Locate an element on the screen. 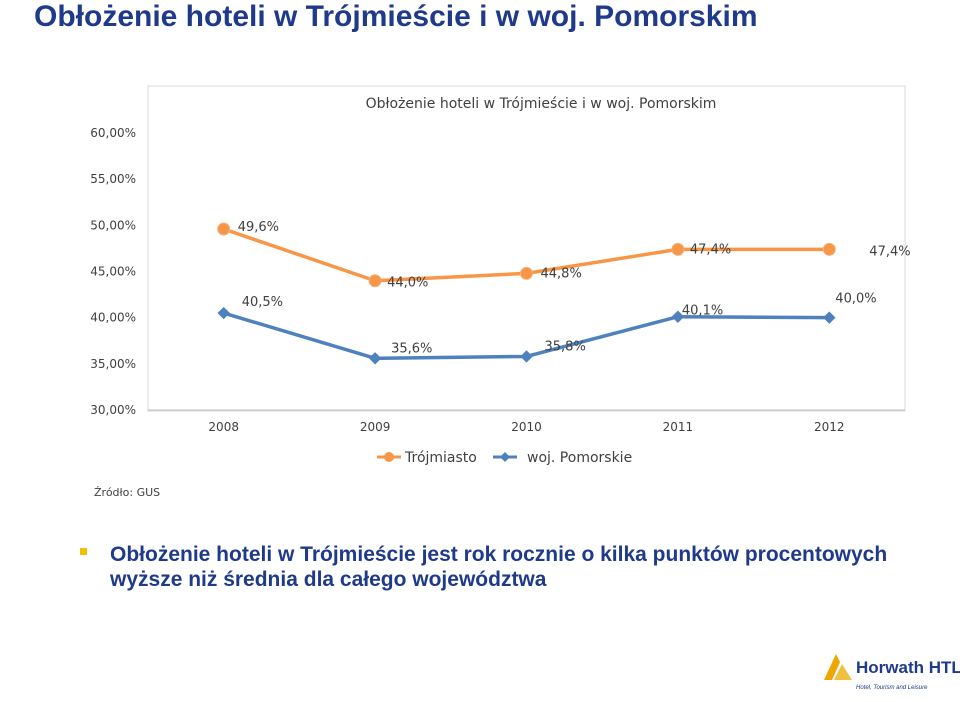  y-tick-label: 60,00% is located at coordinates (113, 133).